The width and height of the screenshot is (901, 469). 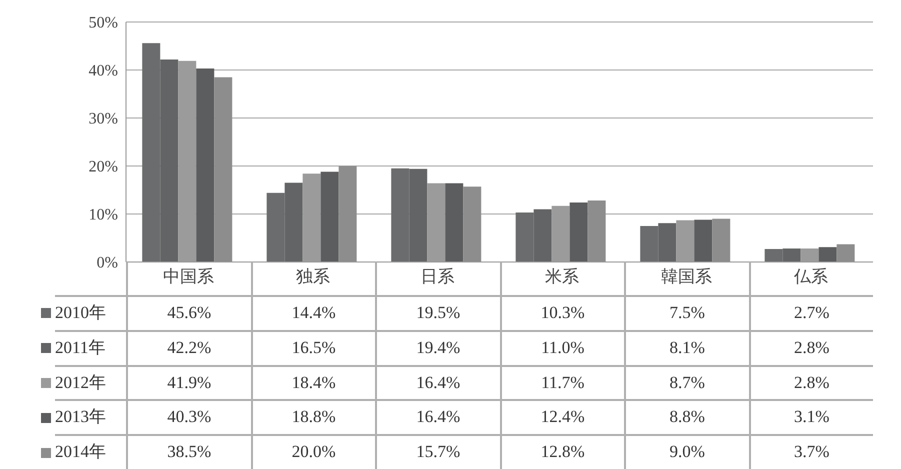 I want to click on legend-label: 2010年, so click(x=81, y=313).